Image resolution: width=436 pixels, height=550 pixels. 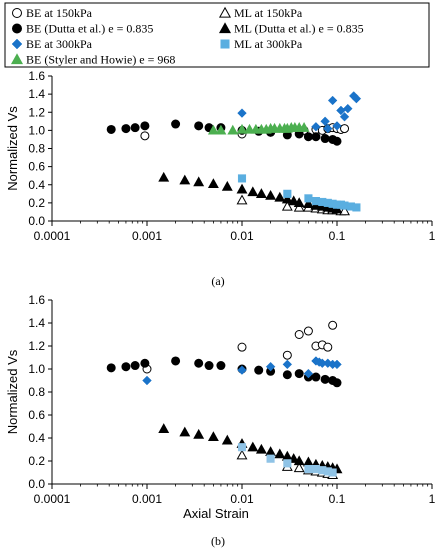 I want to click on legend-label-be150: BE at 150kPa, so click(x=59, y=13).